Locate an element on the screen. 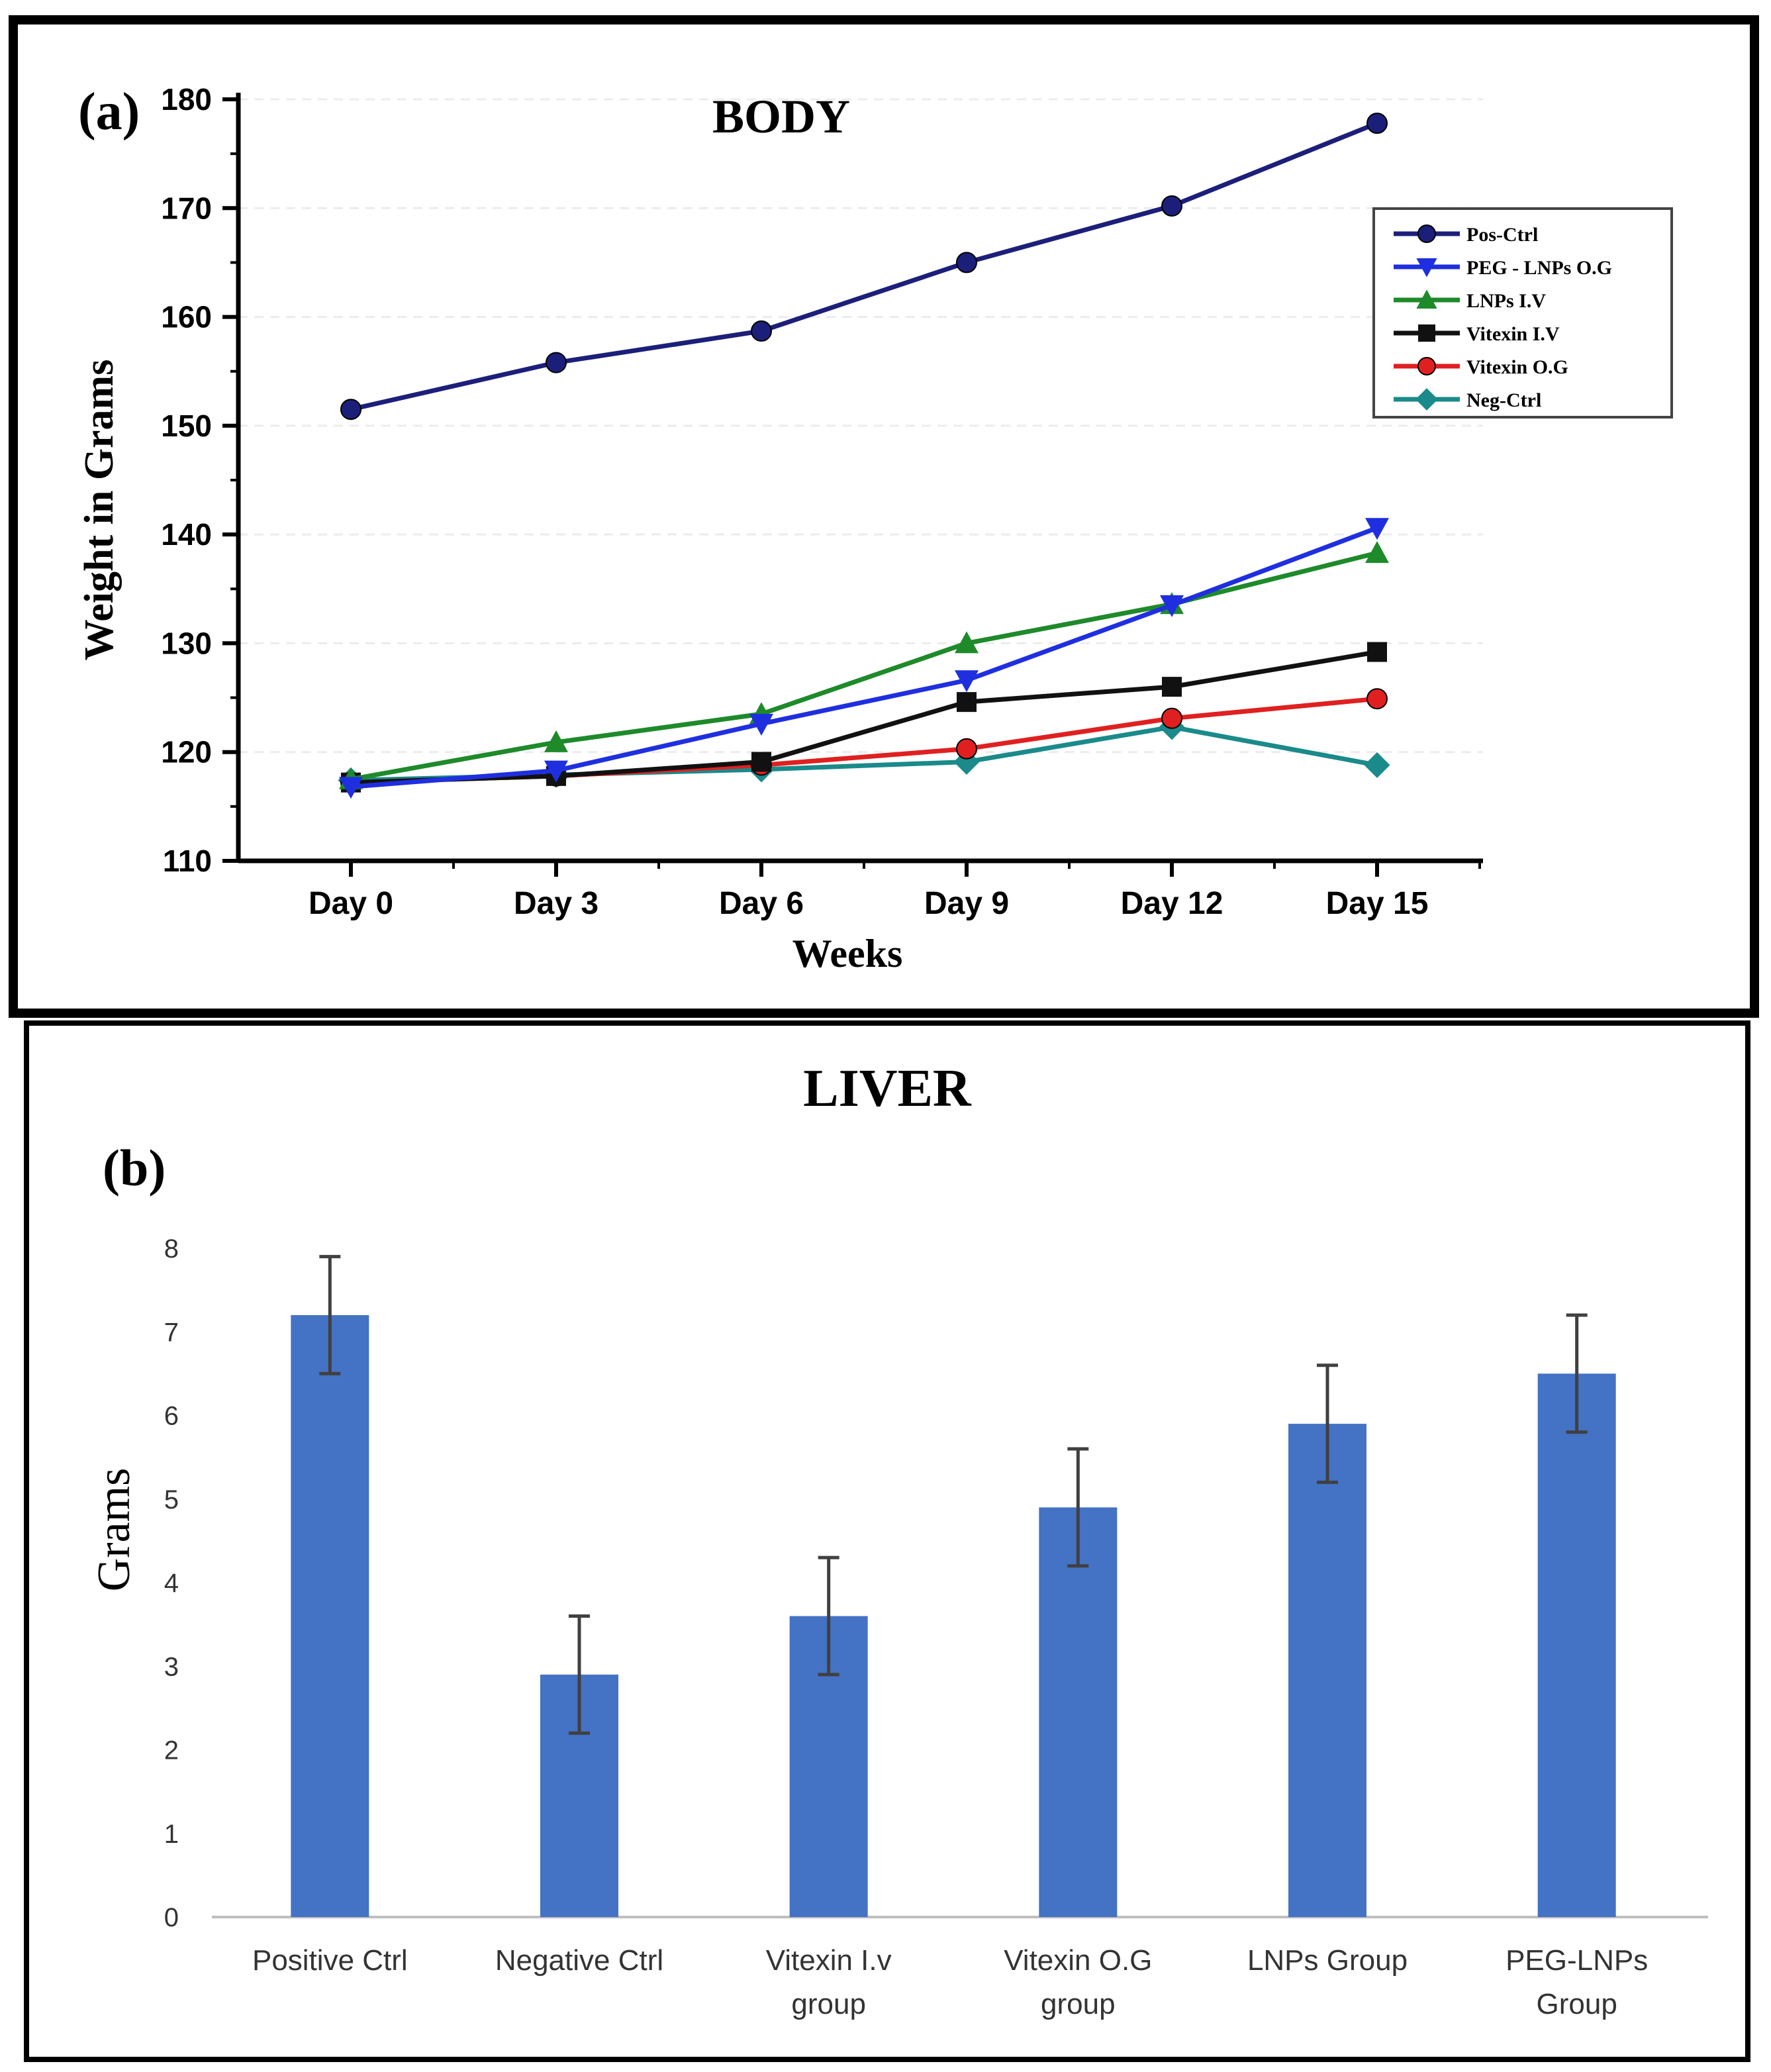 This screenshot has height=2072, width=1771. y-tick-label: 140 is located at coordinates (186, 534).